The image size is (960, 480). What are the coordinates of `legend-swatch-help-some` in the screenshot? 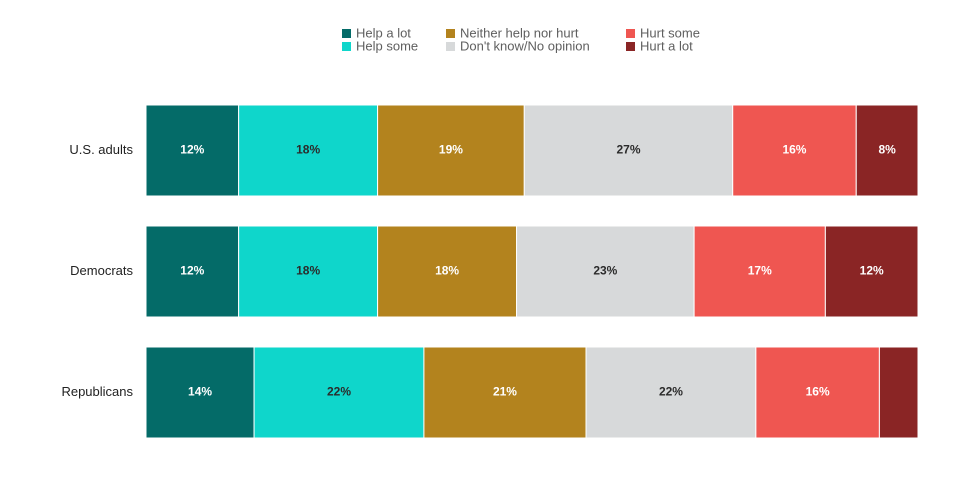 It's located at (346, 46).